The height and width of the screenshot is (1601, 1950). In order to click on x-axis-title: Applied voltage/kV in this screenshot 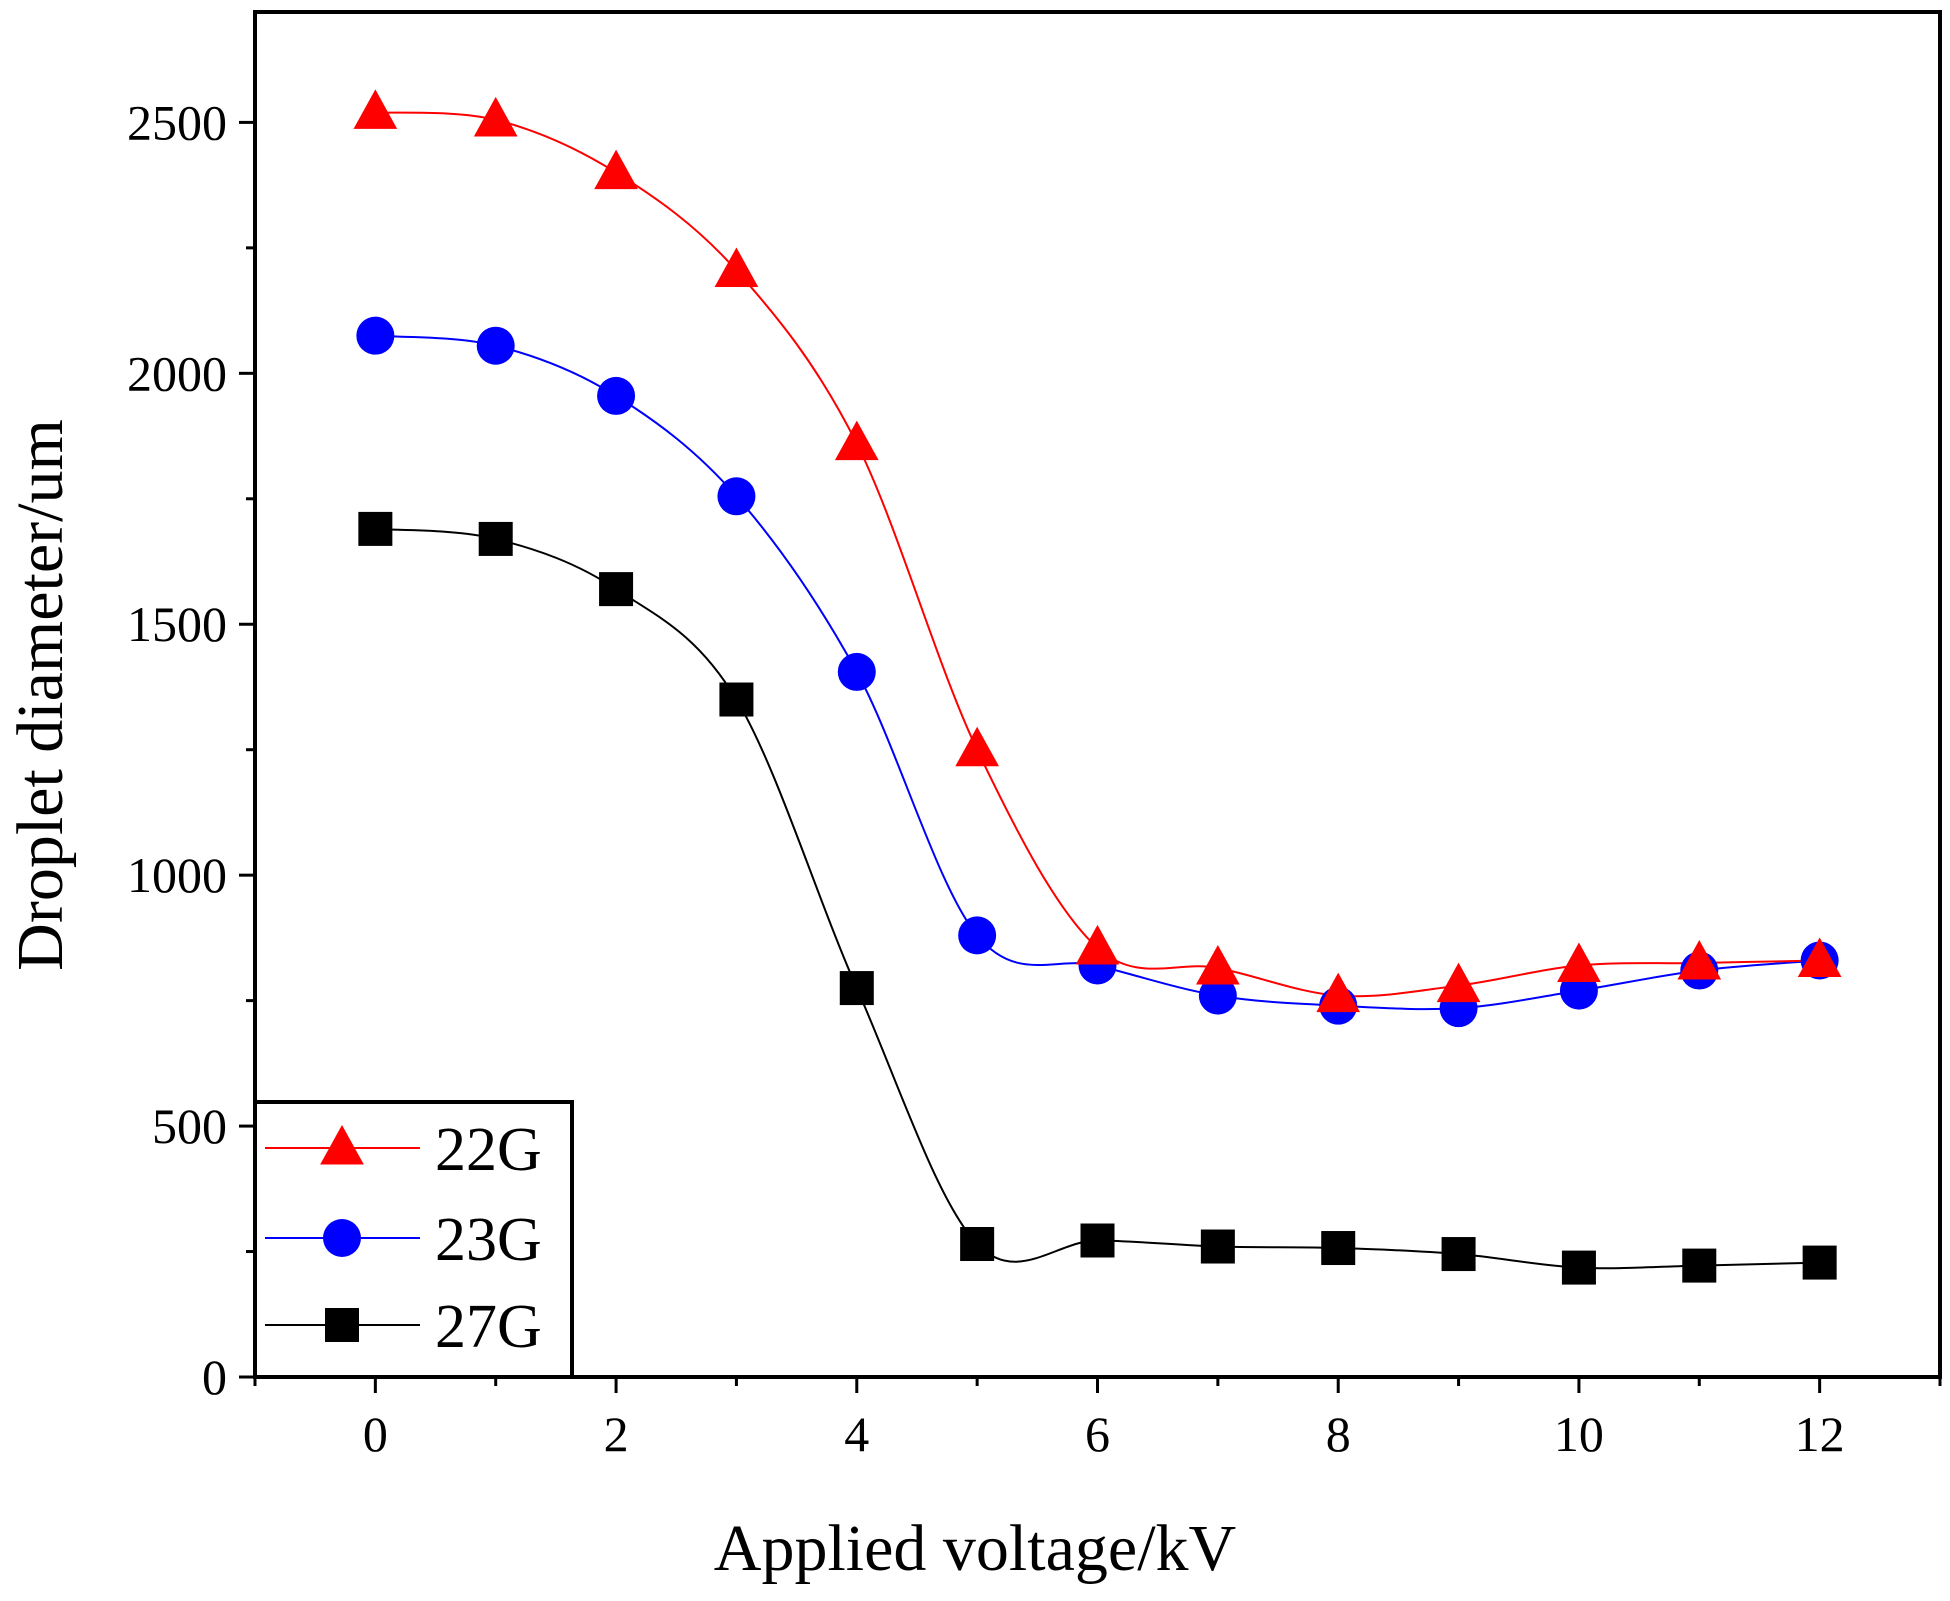, I will do `click(975, 1548)`.